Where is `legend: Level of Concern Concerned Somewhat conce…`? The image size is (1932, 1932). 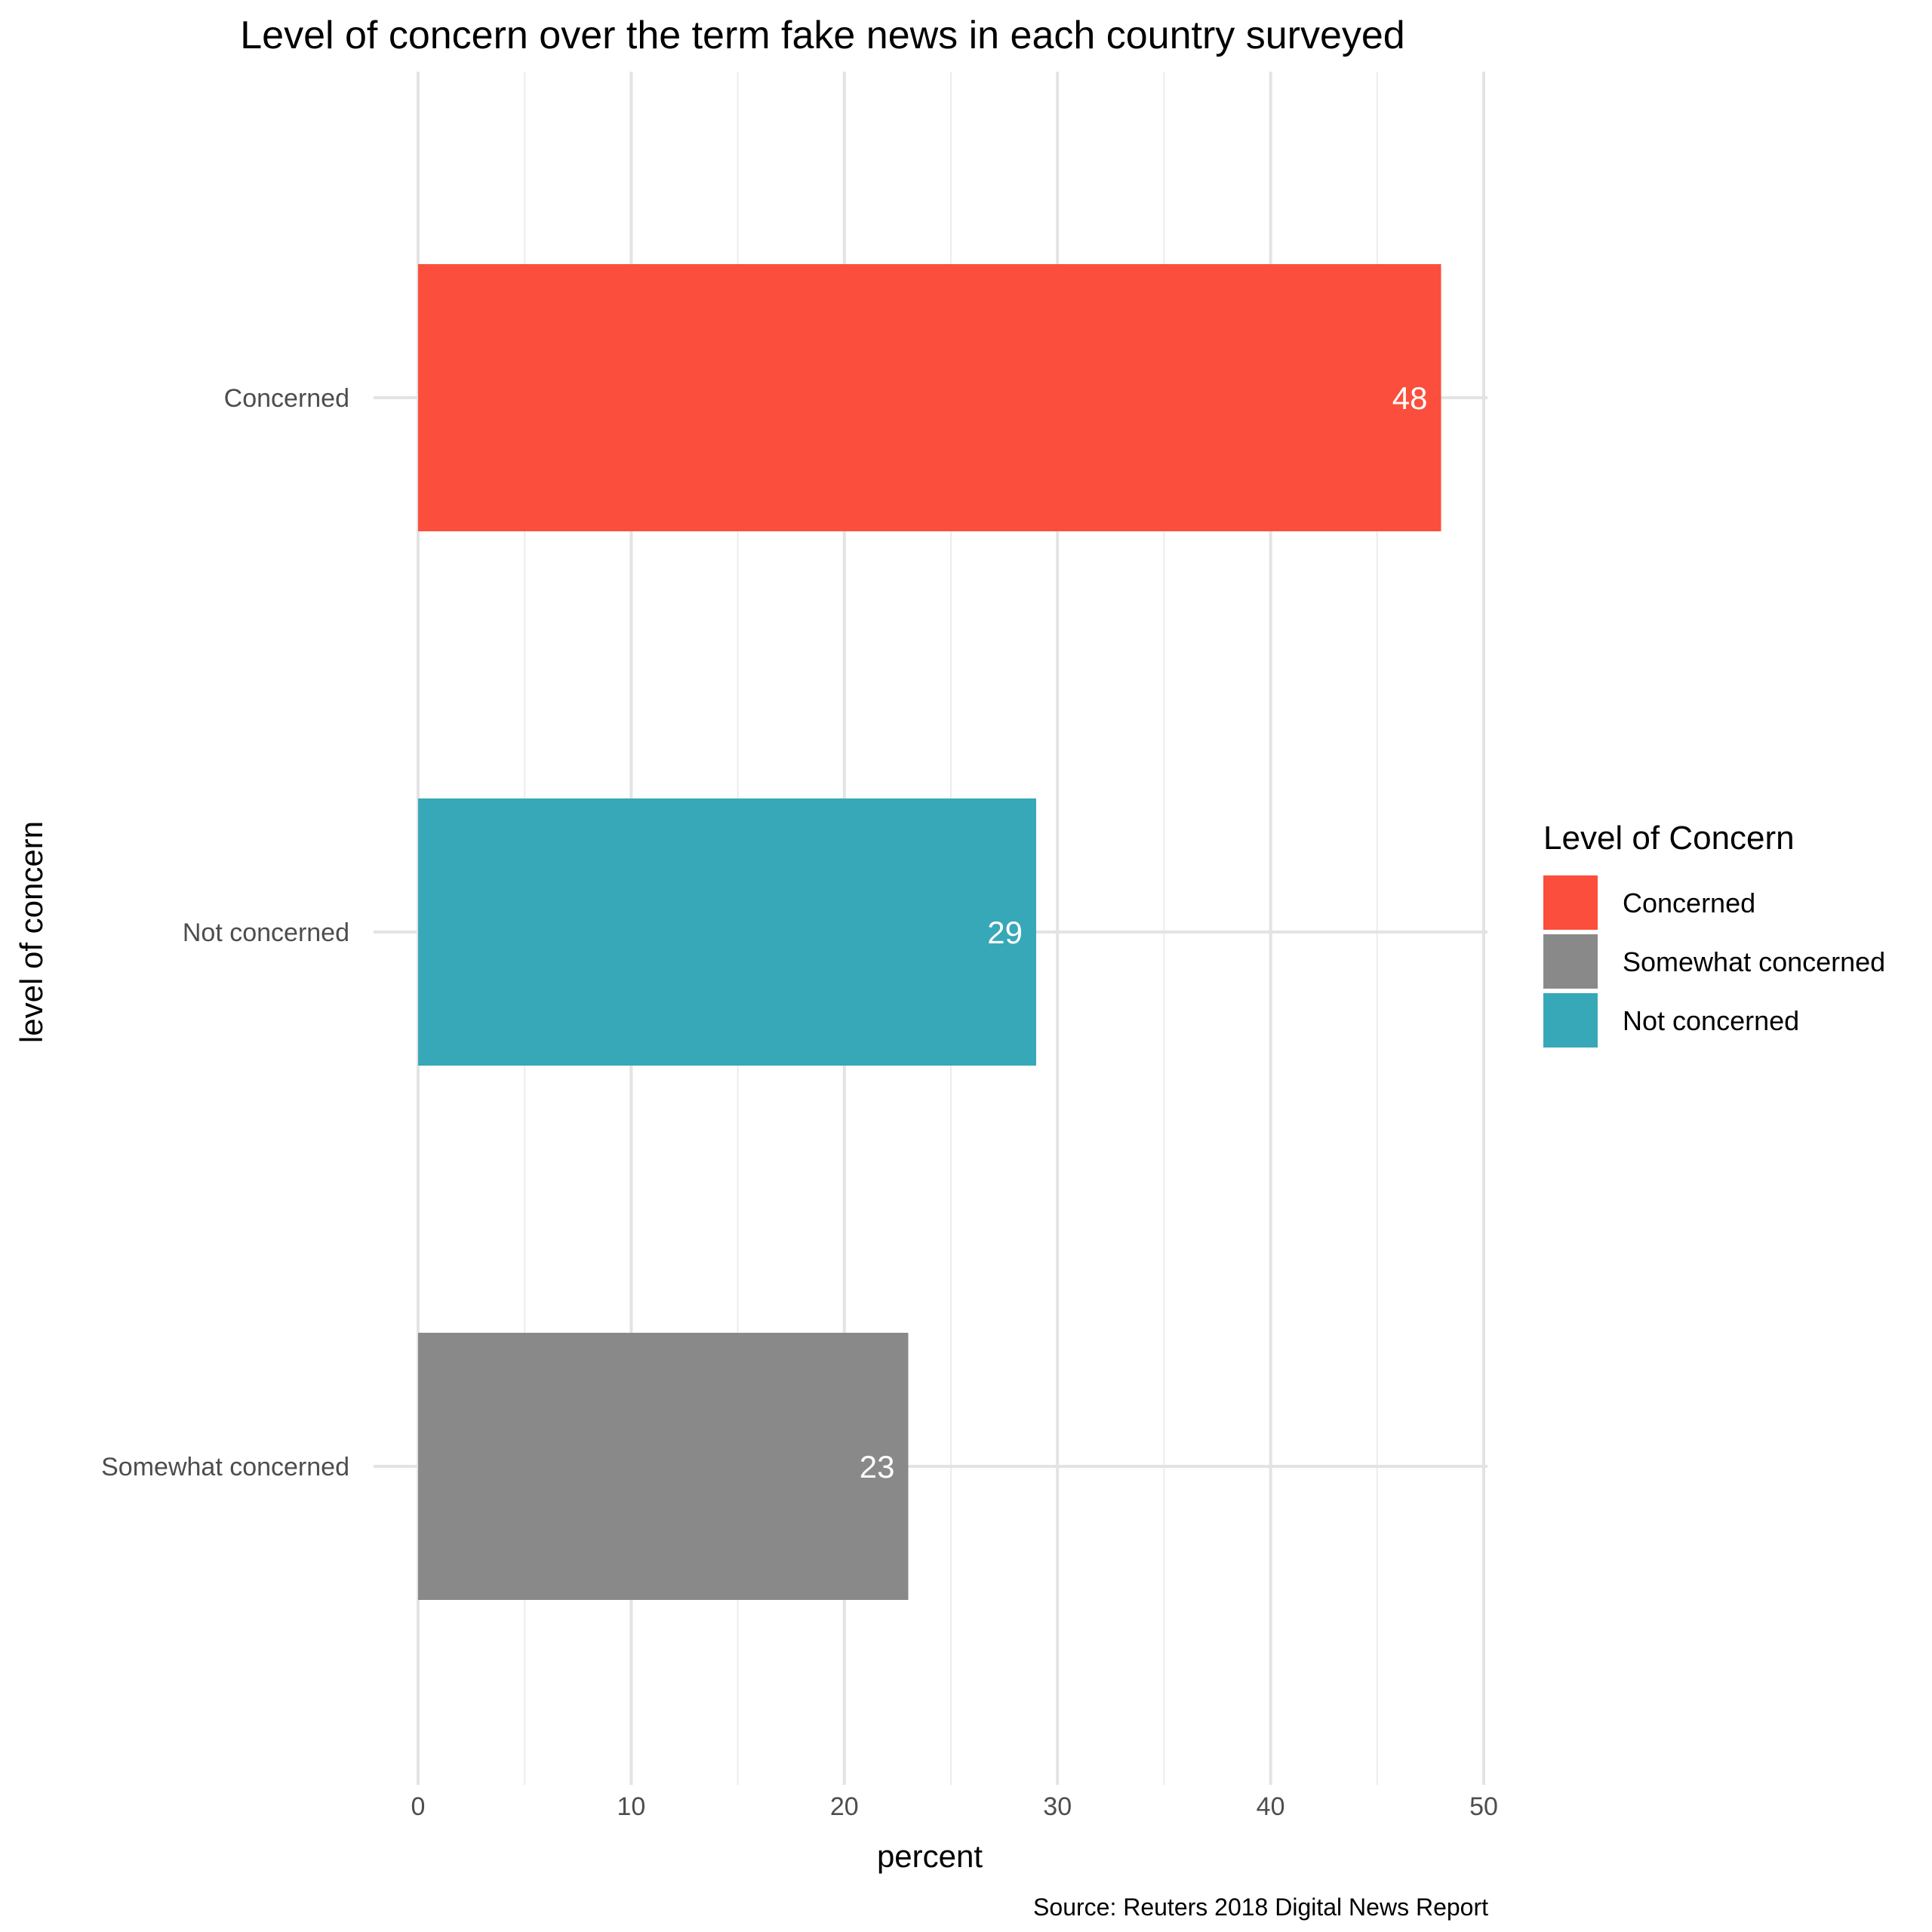
legend: Level of Concern Concerned Somewhat conce… is located at coordinates (1714, 934).